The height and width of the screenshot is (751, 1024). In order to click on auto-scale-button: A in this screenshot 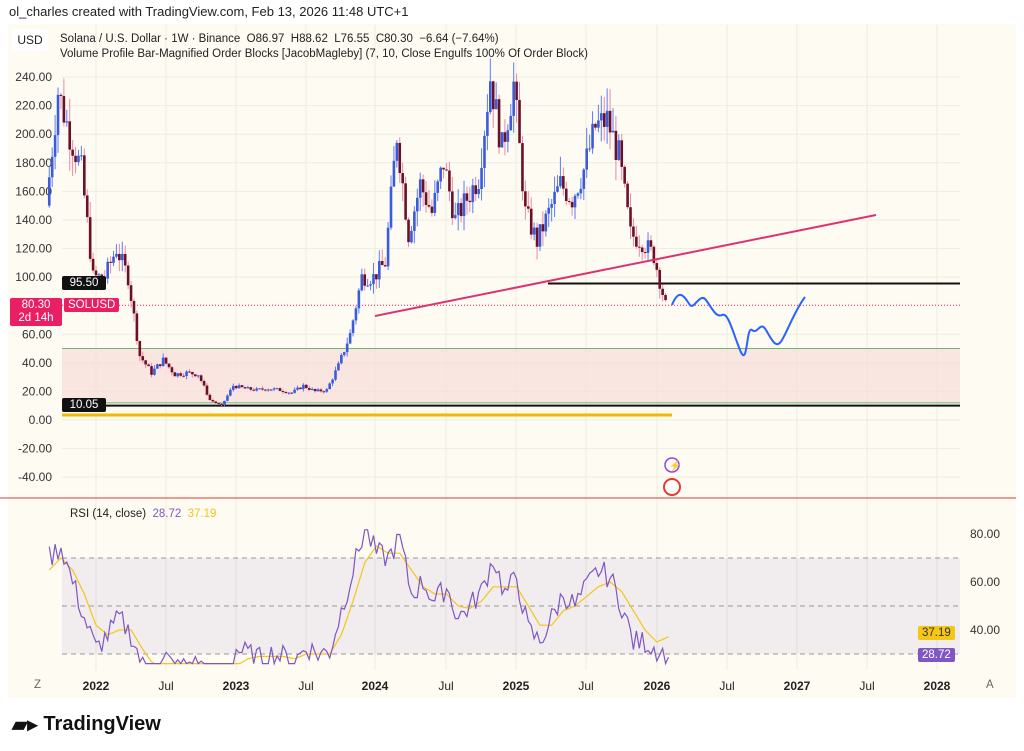, I will do `click(990, 685)`.